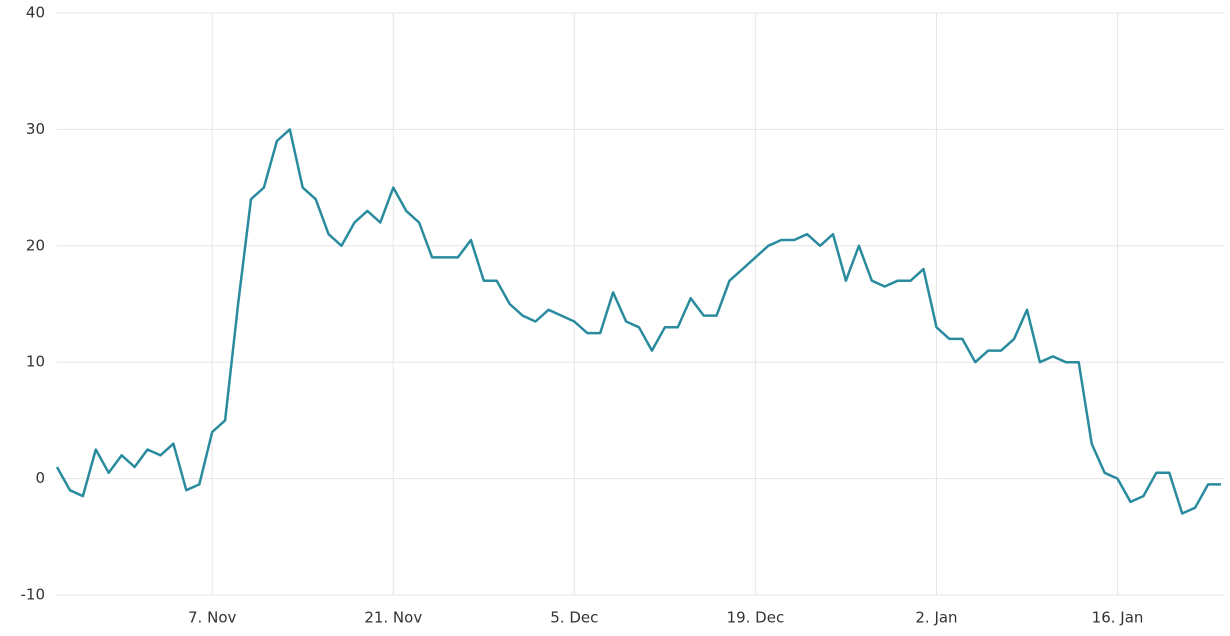  What do you see at coordinates (33, 595) in the screenshot?
I see `y-tick-label: -10` at bounding box center [33, 595].